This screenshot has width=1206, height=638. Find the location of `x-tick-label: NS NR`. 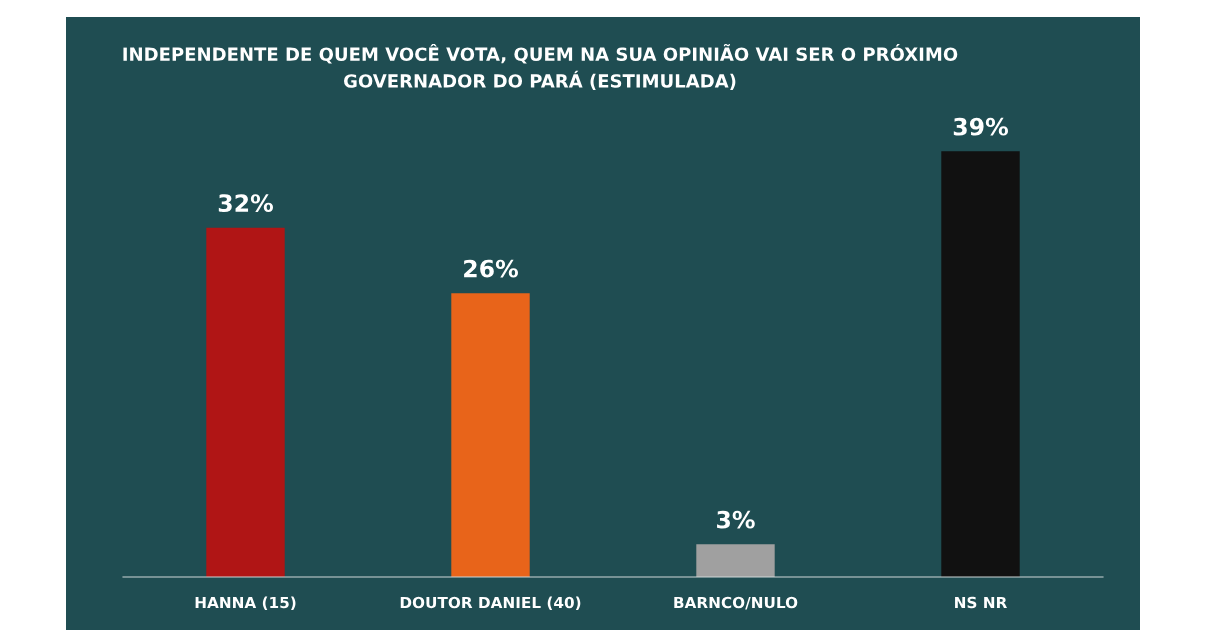

x-tick-label: NS NR is located at coordinates (981, 602).